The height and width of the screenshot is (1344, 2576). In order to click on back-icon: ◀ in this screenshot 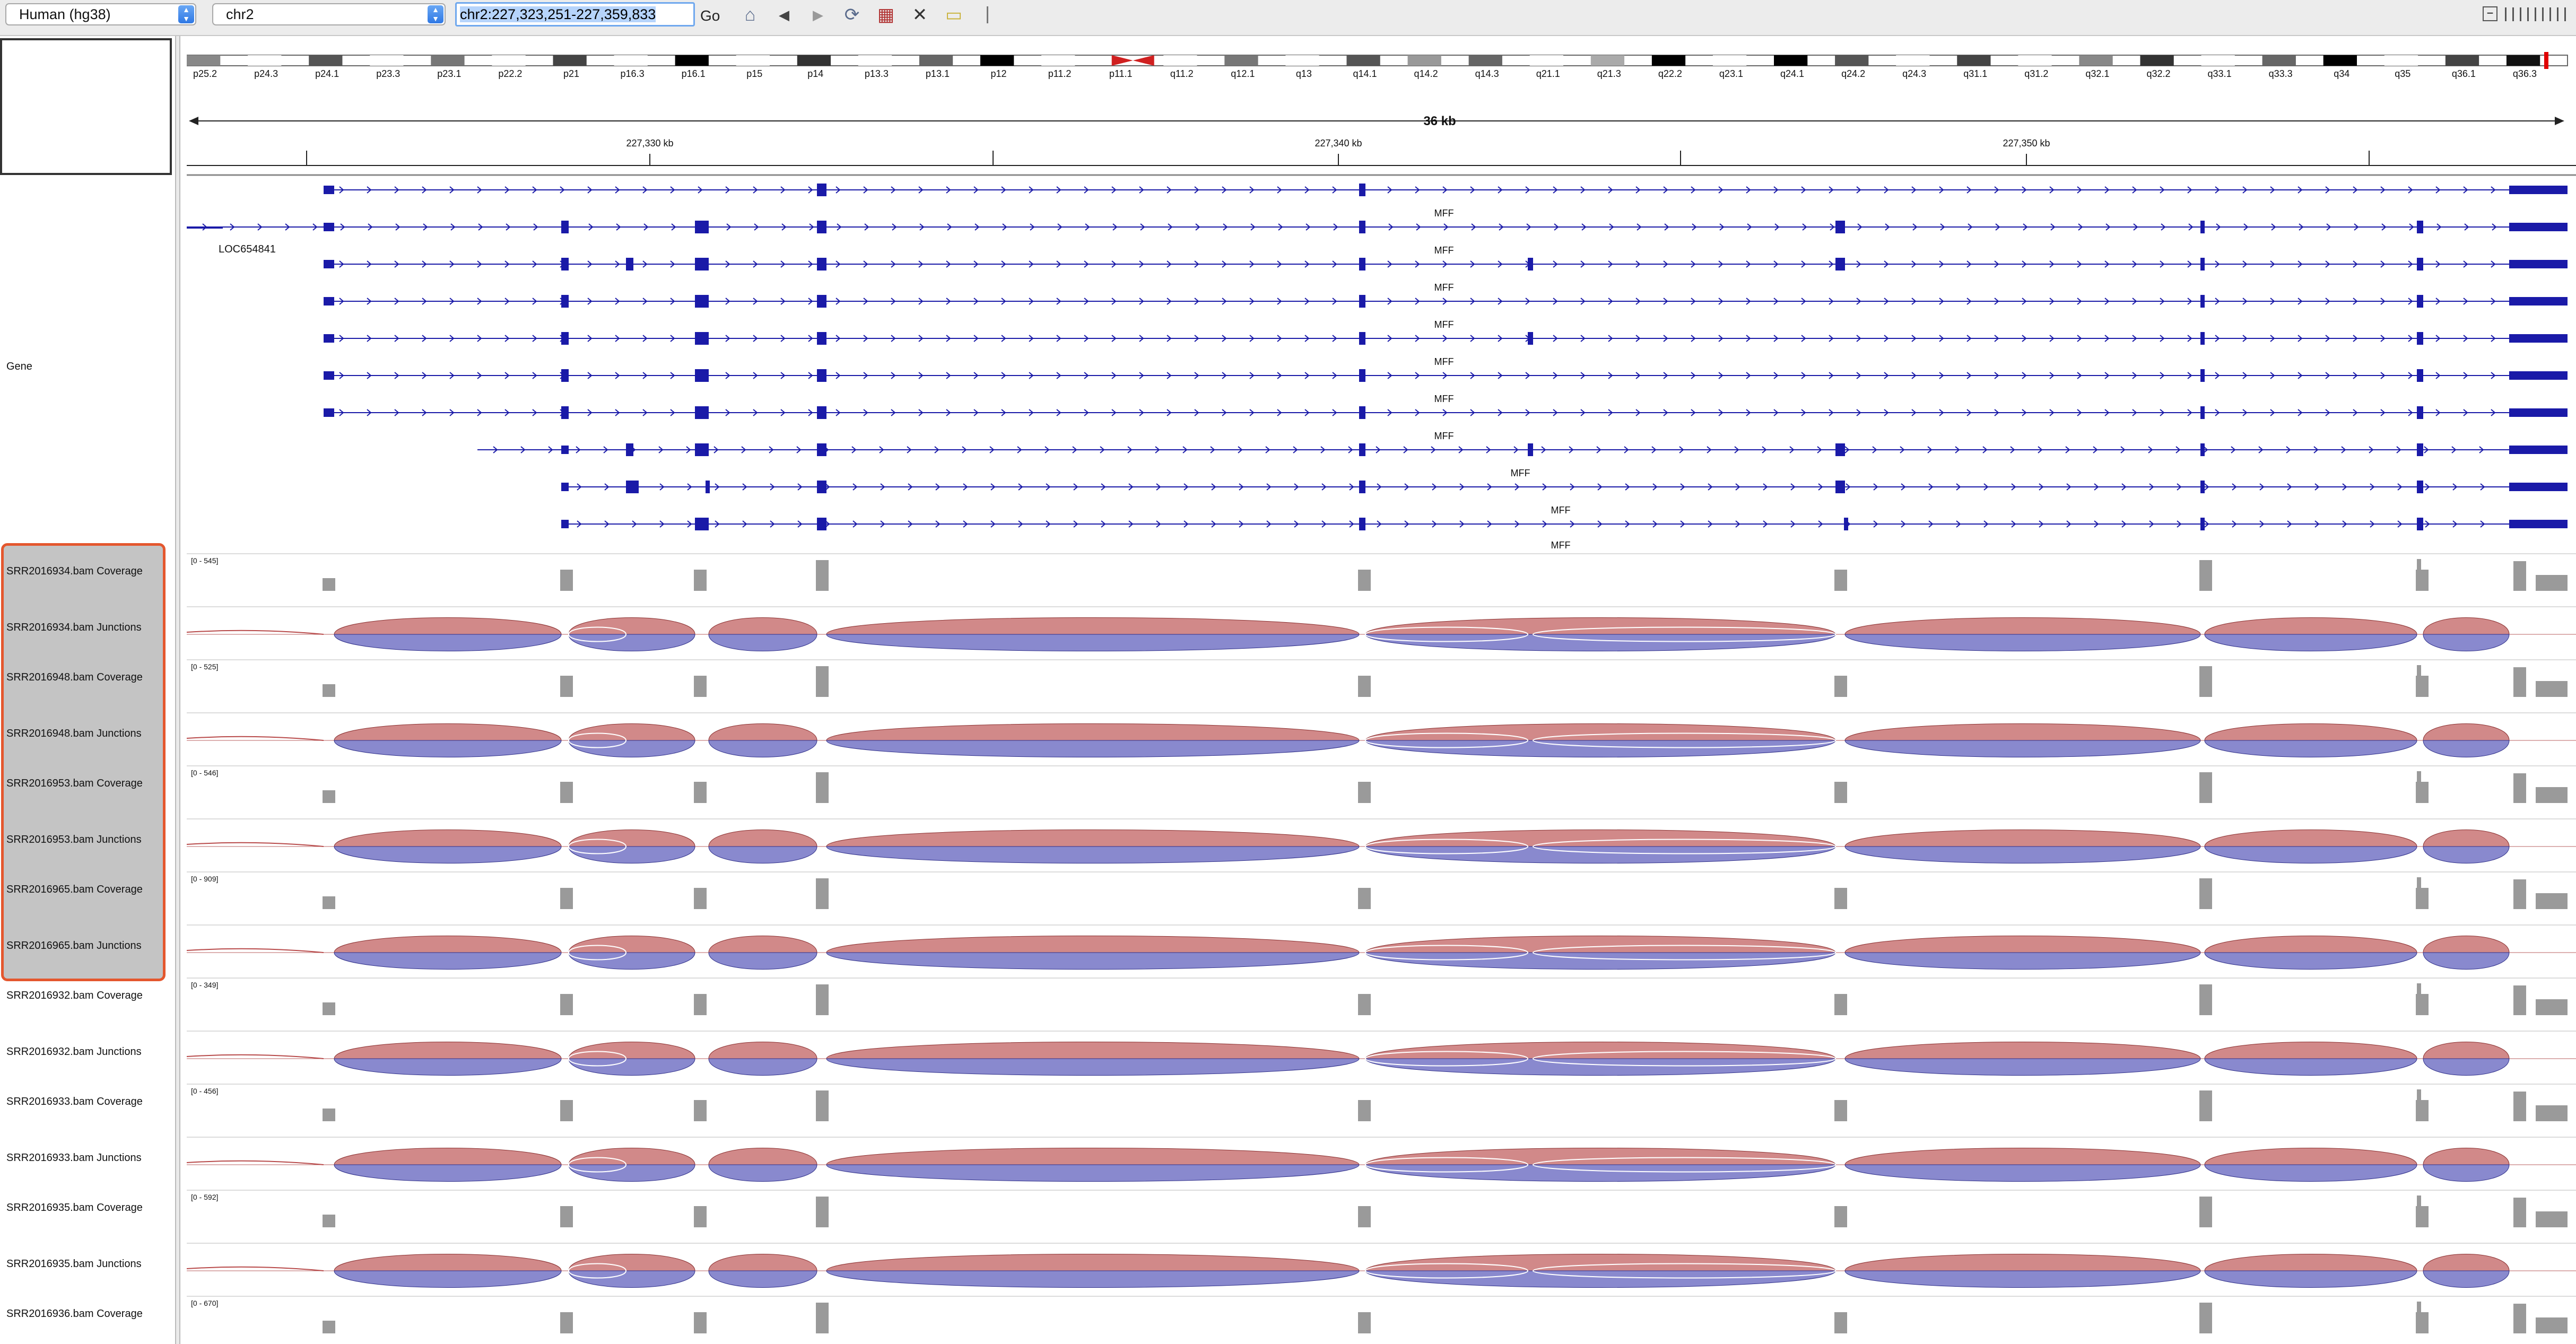, I will do `click(784, 15)`.